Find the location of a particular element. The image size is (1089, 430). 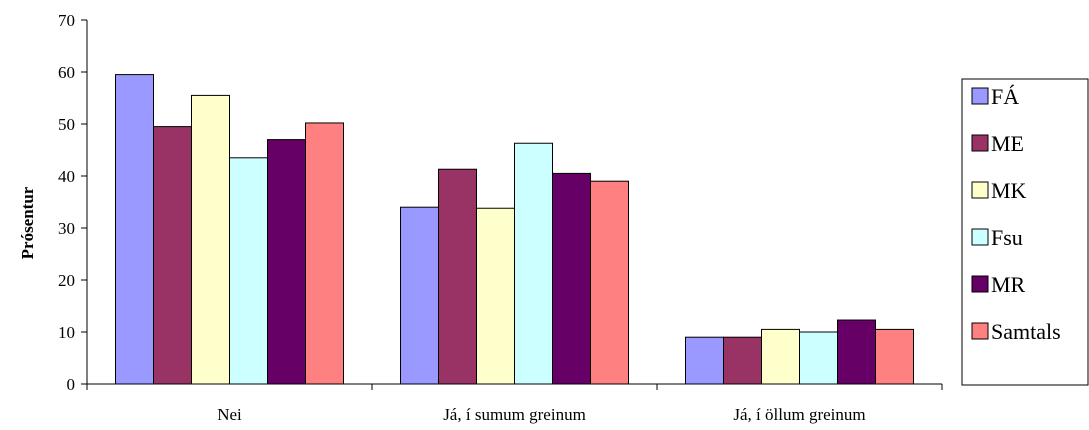

y-tick-label: 50 is located at coordinates (66, 124).